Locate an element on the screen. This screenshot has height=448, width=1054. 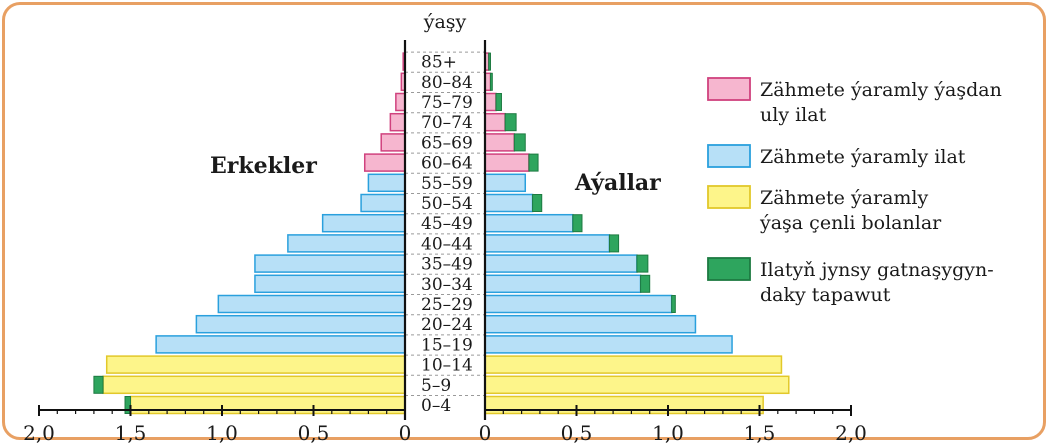
male-bar-25–29 is located at coordinates (311, 304).